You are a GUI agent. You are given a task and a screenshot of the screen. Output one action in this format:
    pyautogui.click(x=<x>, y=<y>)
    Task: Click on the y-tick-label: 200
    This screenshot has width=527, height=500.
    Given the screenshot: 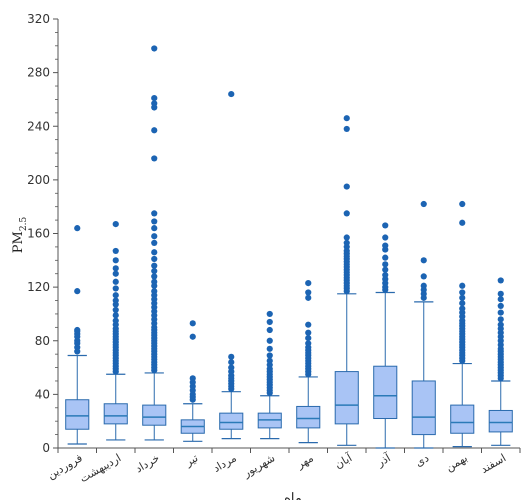 What is the action you would take?
    pyautogui.click(x=38, y=180)
    